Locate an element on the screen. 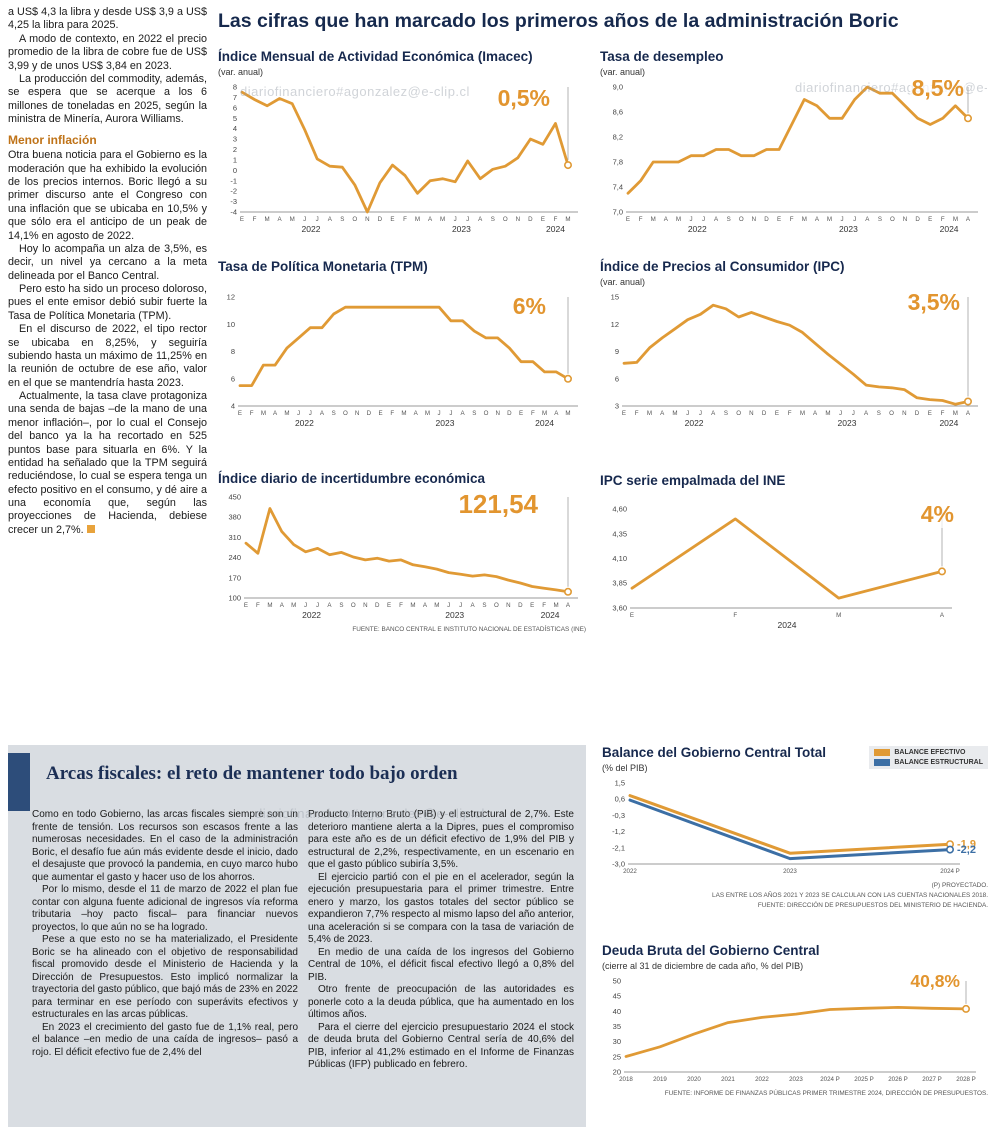 Image resolution: width=988 pixels, height=1133 pixels. svg-text: 2028 P is located at coordinates (966, 1079).